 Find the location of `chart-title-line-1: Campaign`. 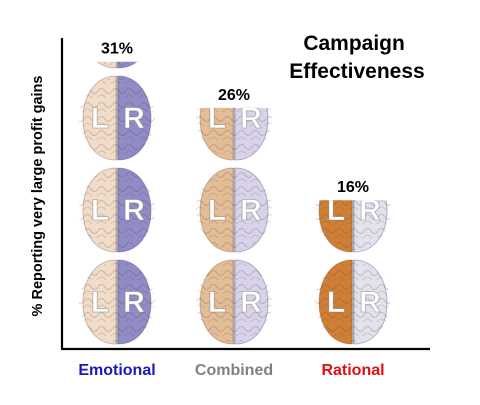

chart-title-line-1: Campaign is located at coordinates (354, 43).